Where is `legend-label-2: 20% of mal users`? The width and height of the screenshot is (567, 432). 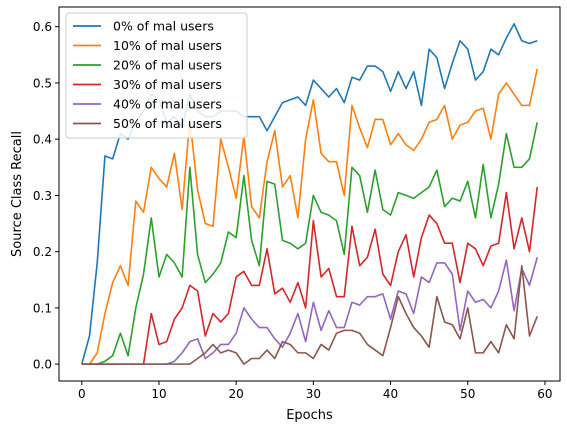 legend-label-2: 20% of mal users is located at coordinates (167, 65).